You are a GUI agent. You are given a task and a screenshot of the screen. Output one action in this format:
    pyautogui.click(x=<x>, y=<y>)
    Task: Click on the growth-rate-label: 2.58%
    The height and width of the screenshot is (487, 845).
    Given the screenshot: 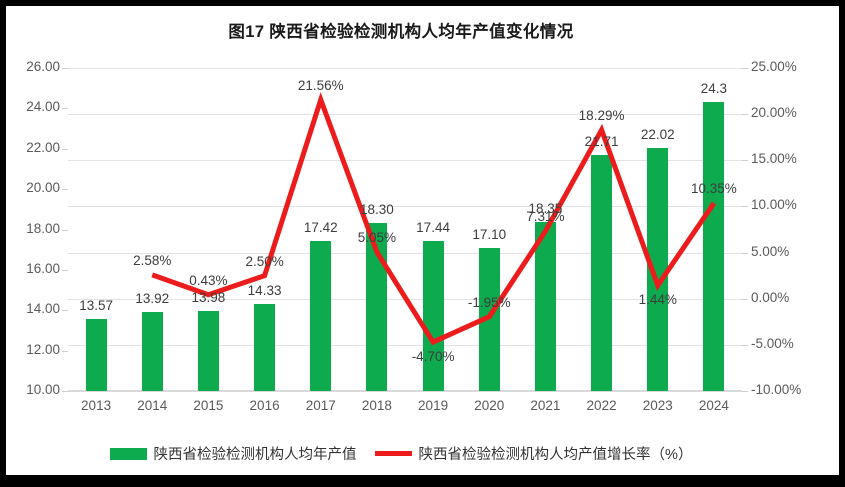 What is the action you would take?
    pyautogui.click(x=152, y=260)
    